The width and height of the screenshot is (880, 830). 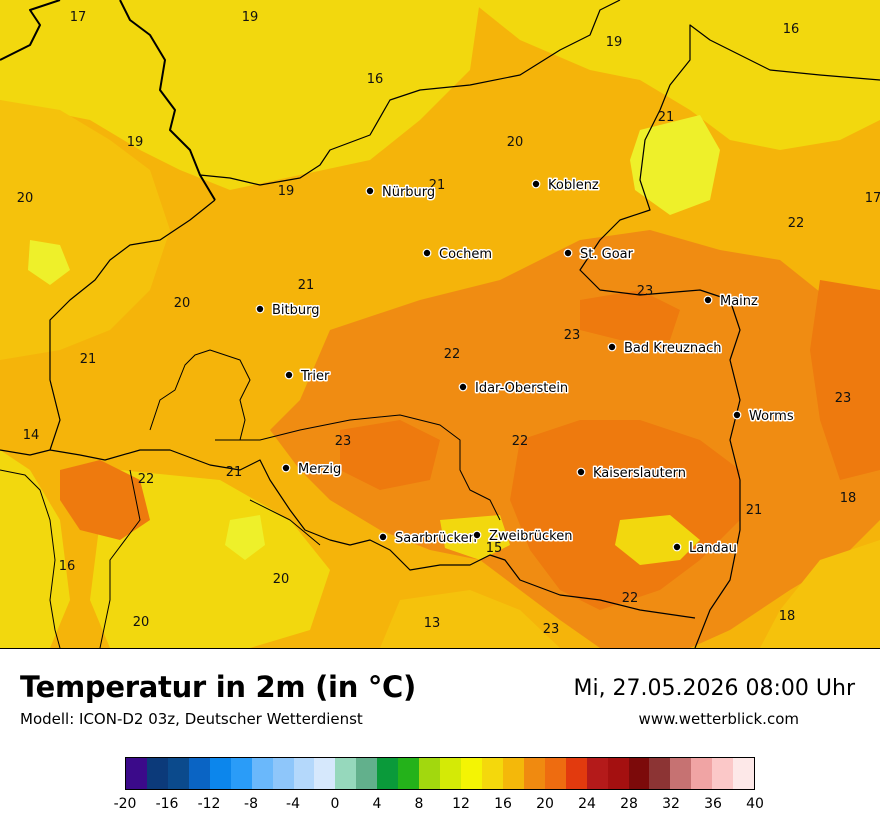 I want to click on city-marker: Landau, so click(x=705, y=549).